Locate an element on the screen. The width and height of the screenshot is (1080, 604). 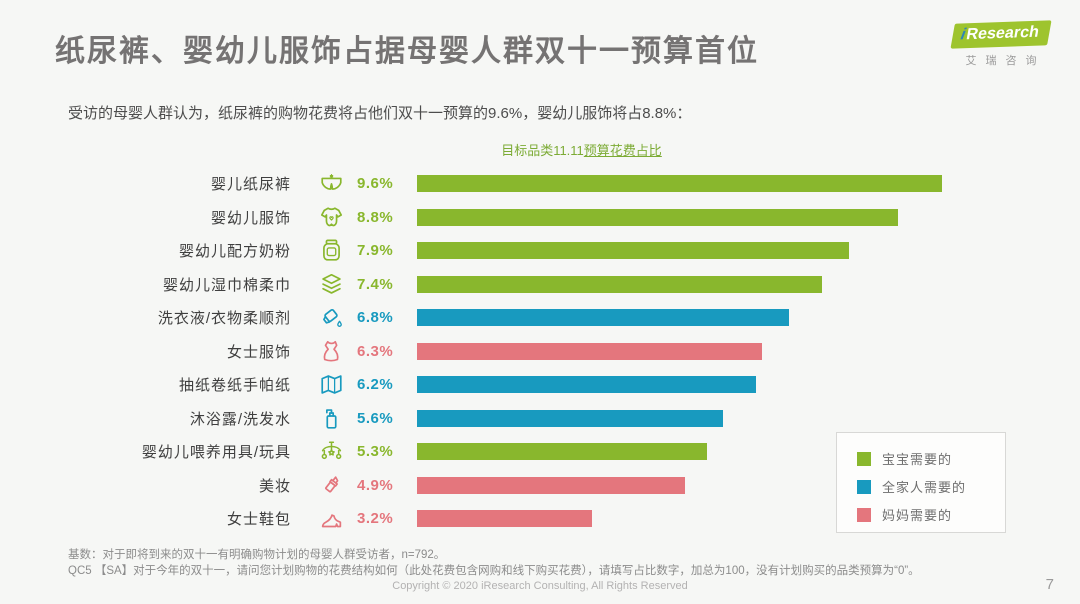
detergent-jug-icon is located at coordinates (331, 317).